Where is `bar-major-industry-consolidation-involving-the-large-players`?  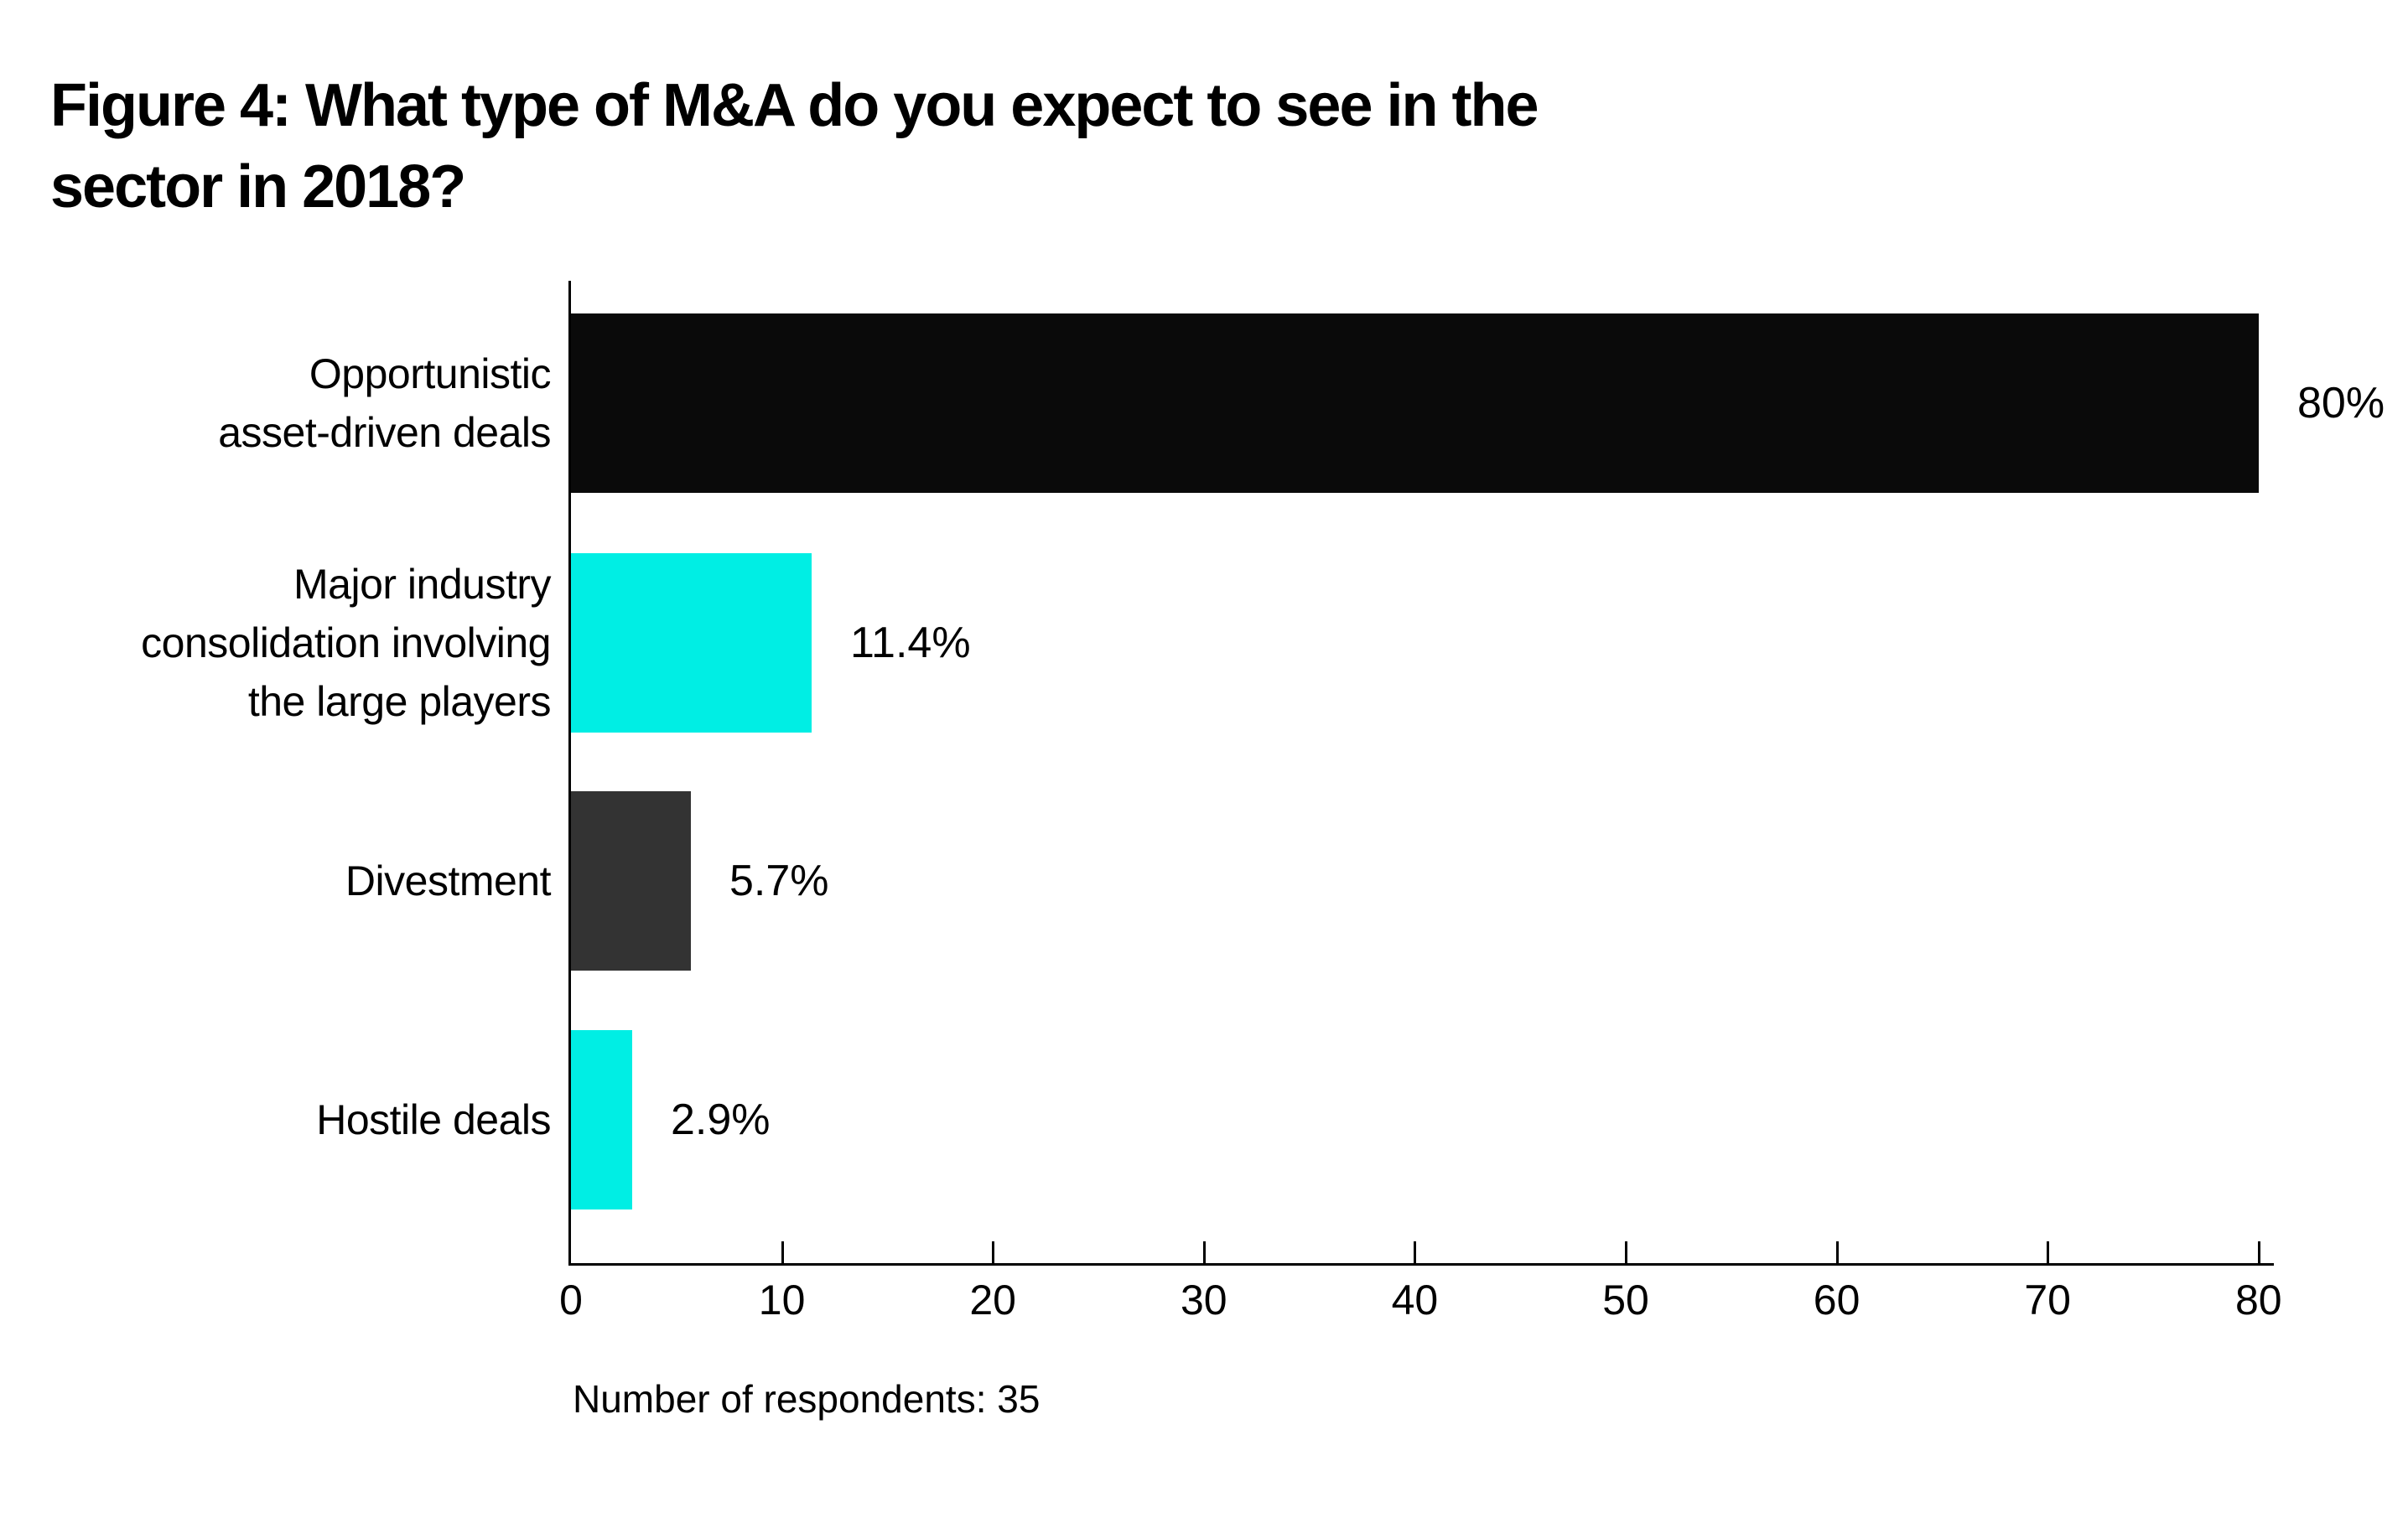 bar-major-industry-consolidation-involving-the-large-players is located at coordinates (691, 643).